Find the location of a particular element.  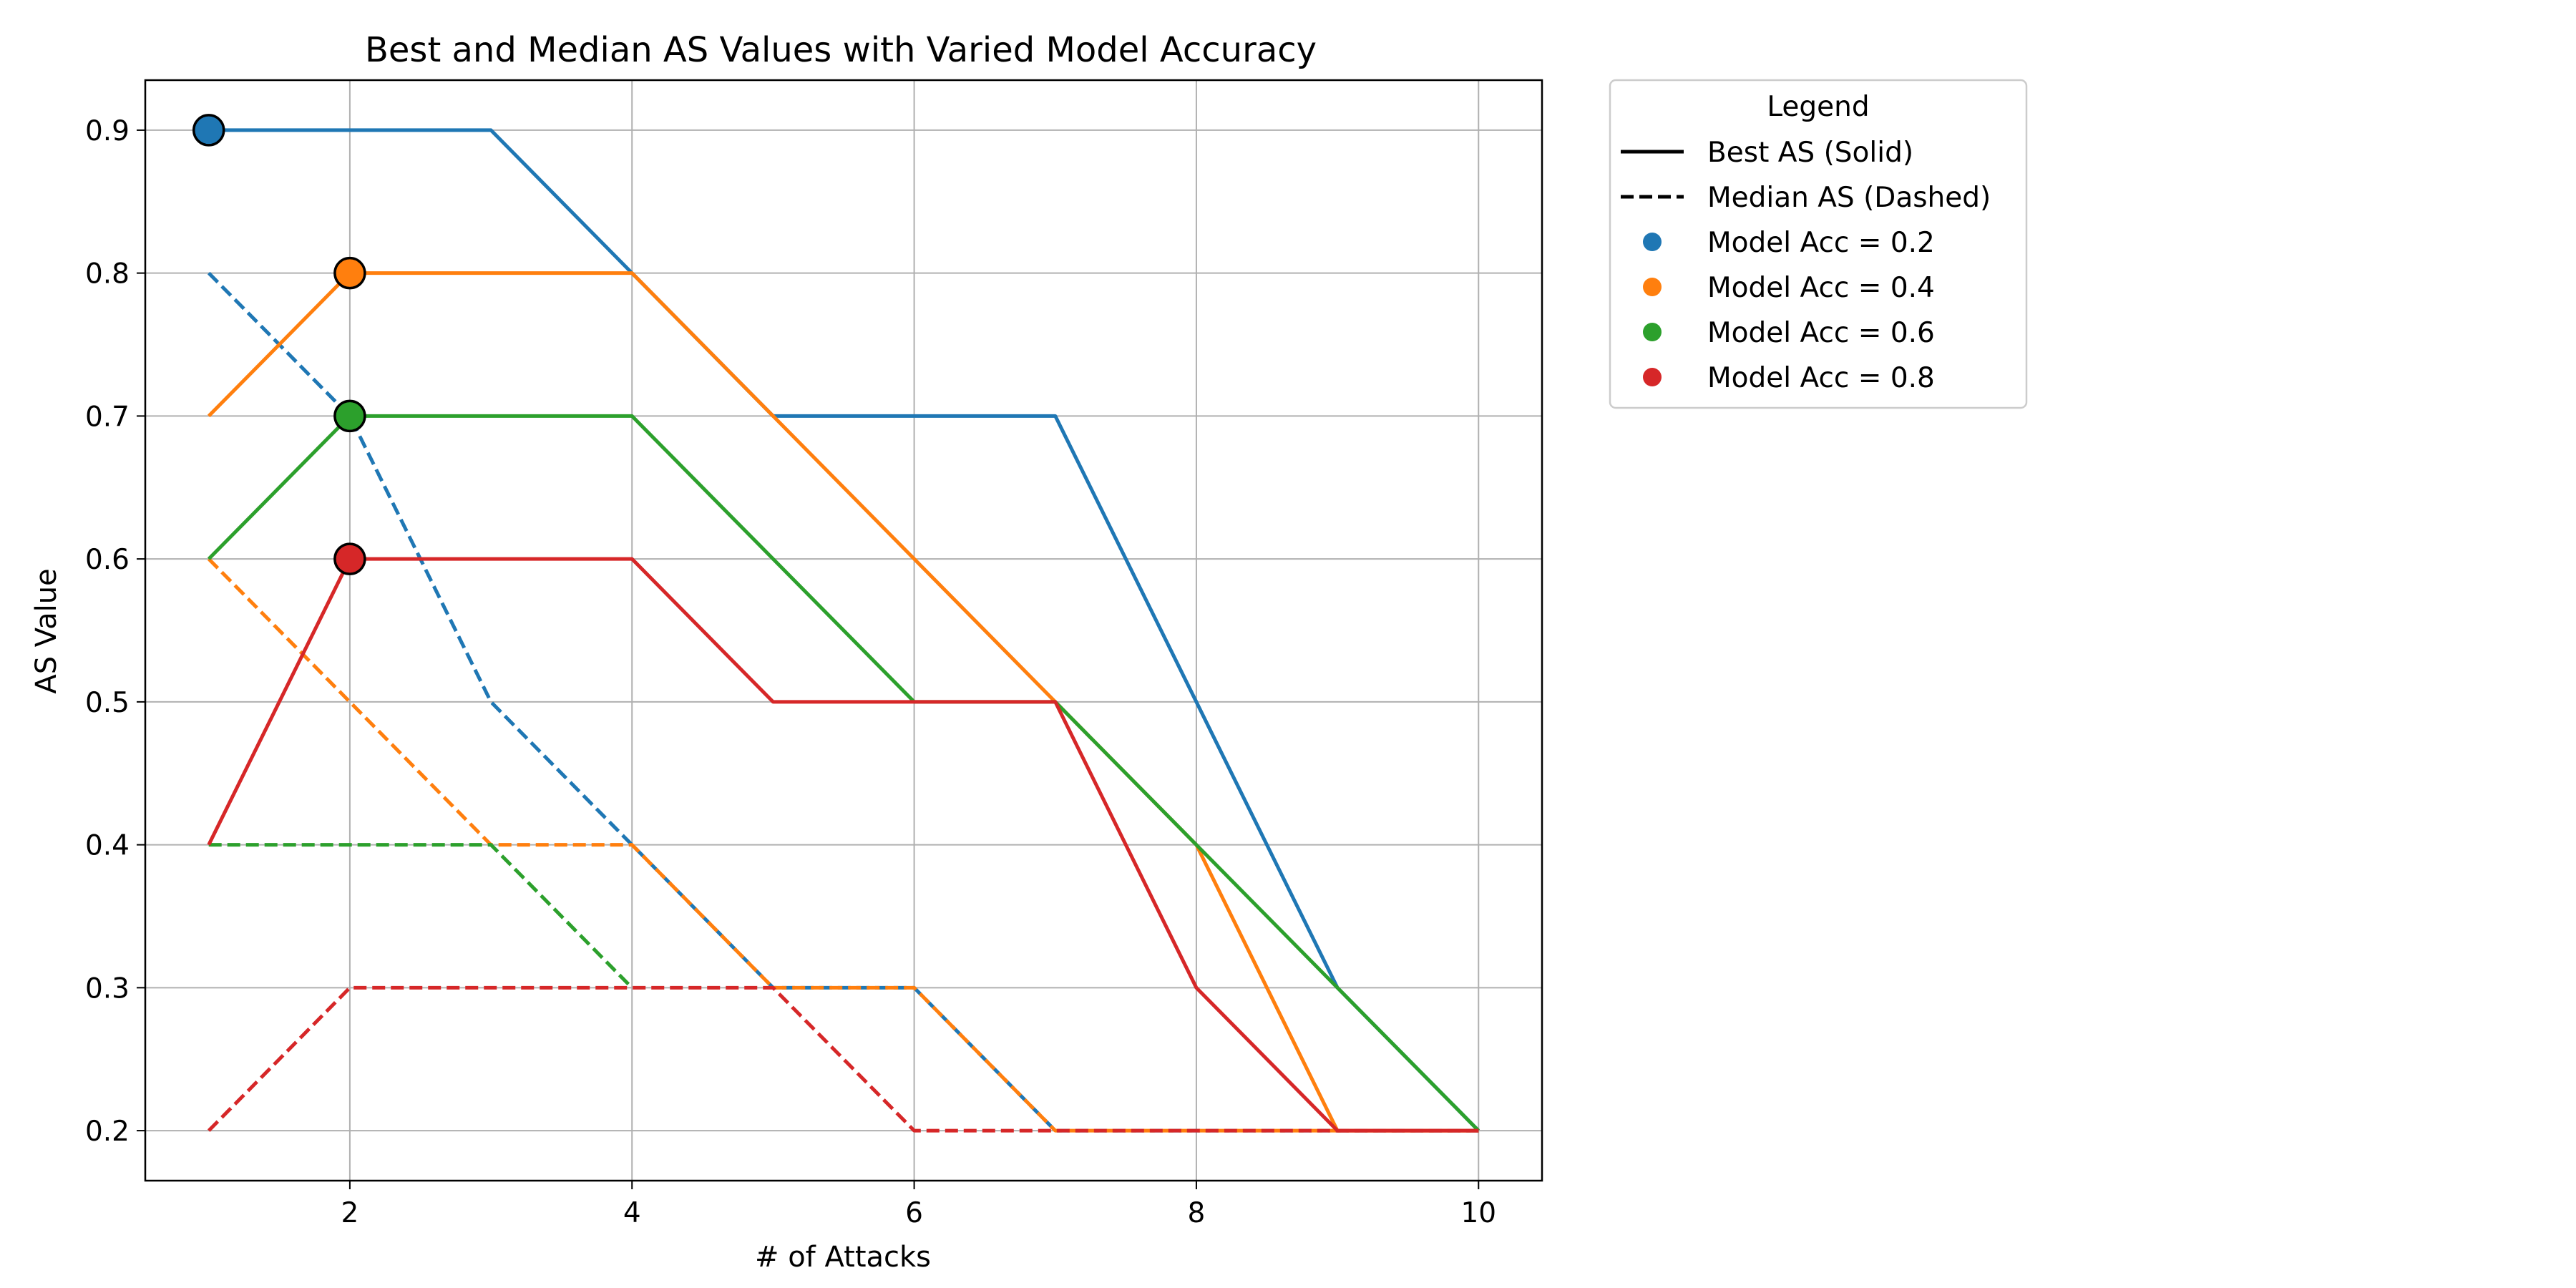

legend-title: Legend is located at coordinates (1818, 107).